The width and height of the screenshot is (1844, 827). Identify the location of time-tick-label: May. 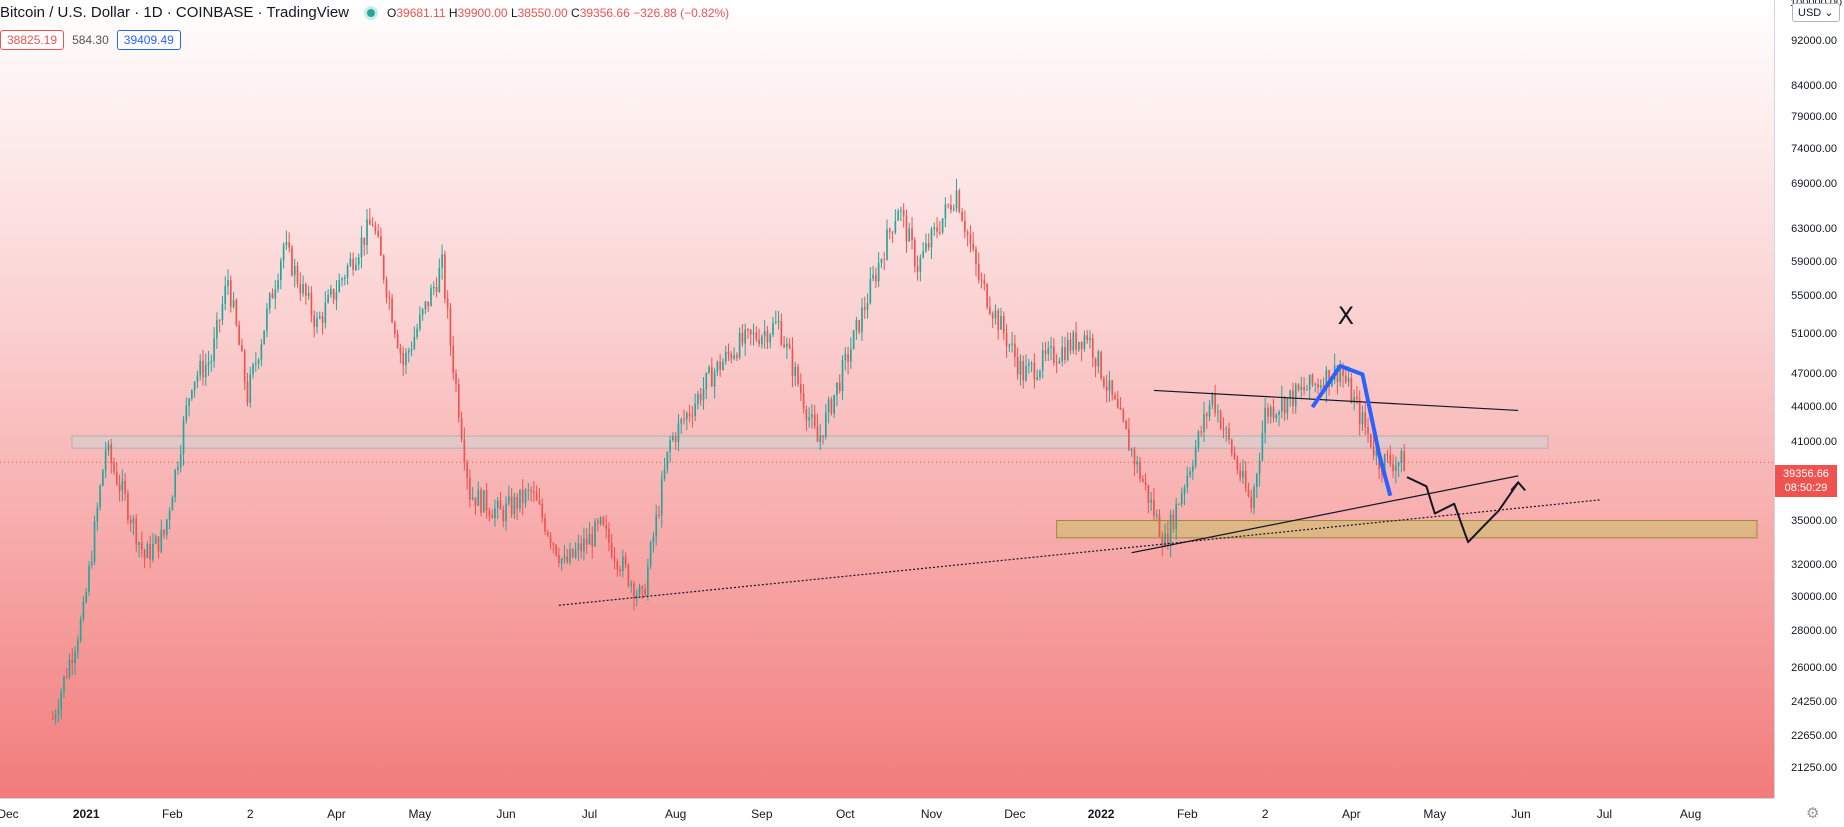
(1435, 814).